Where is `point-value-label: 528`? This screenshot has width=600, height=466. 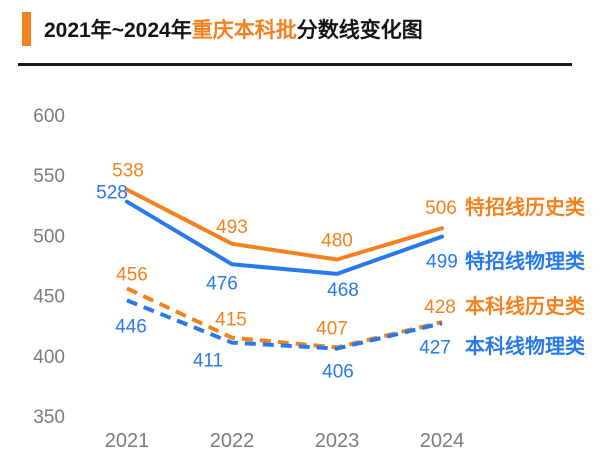
point-value-label: 528 is located at coordinates (112, 193).